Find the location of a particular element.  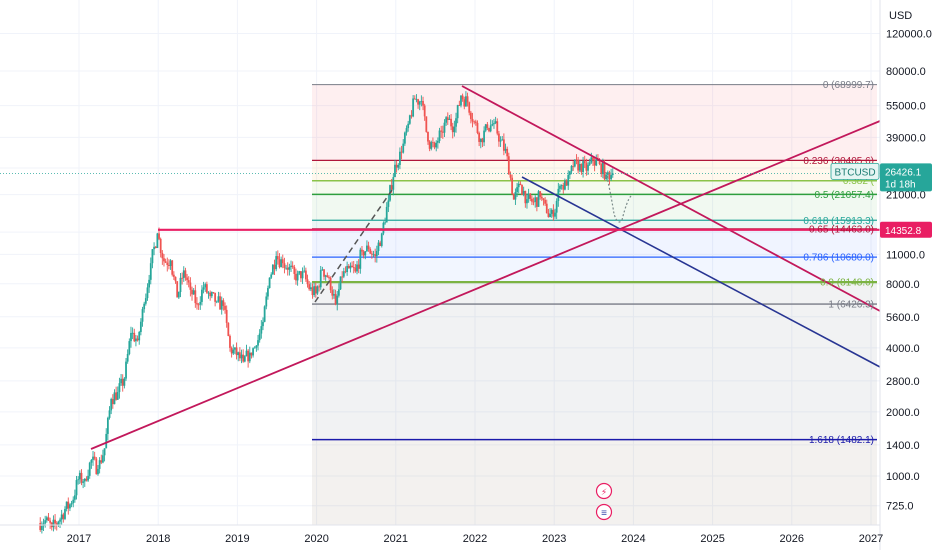

price-tick-label: 5600.0 is located at coordinates (903, 318).